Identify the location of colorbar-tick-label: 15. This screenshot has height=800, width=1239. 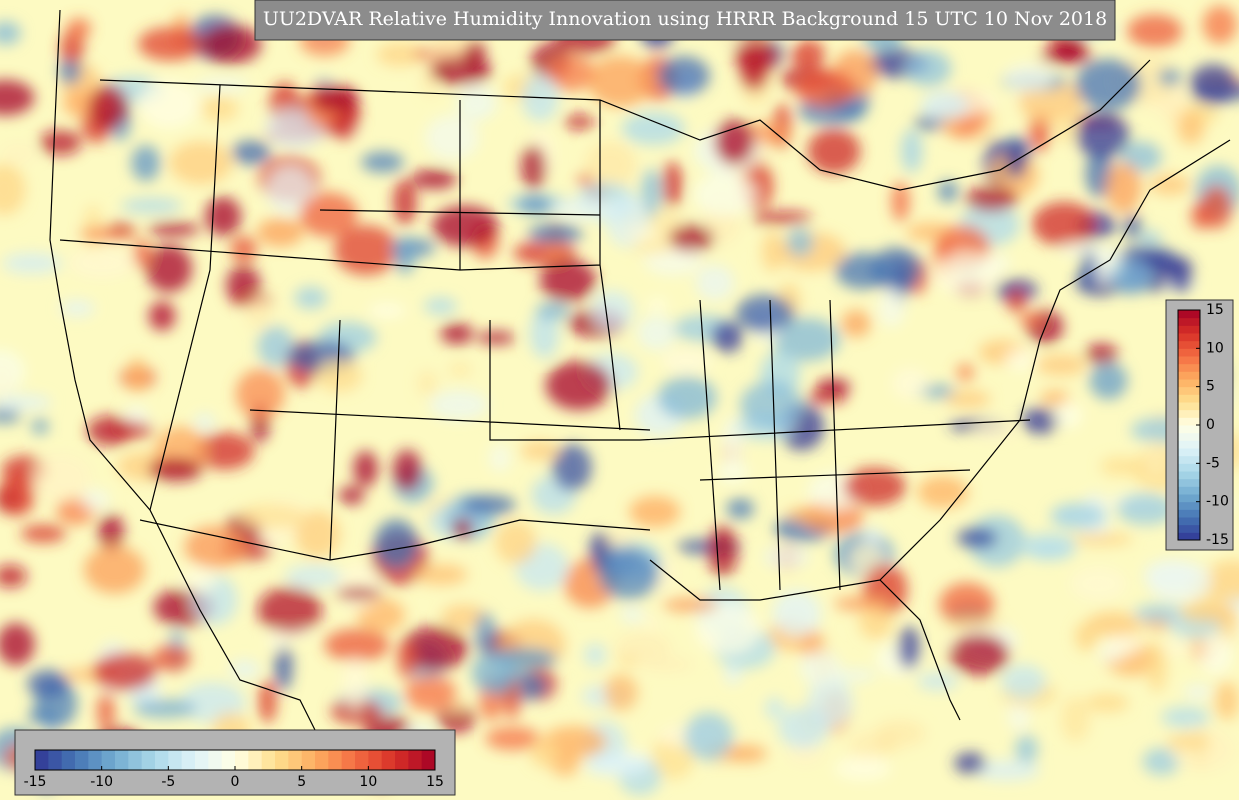
(435, 782).